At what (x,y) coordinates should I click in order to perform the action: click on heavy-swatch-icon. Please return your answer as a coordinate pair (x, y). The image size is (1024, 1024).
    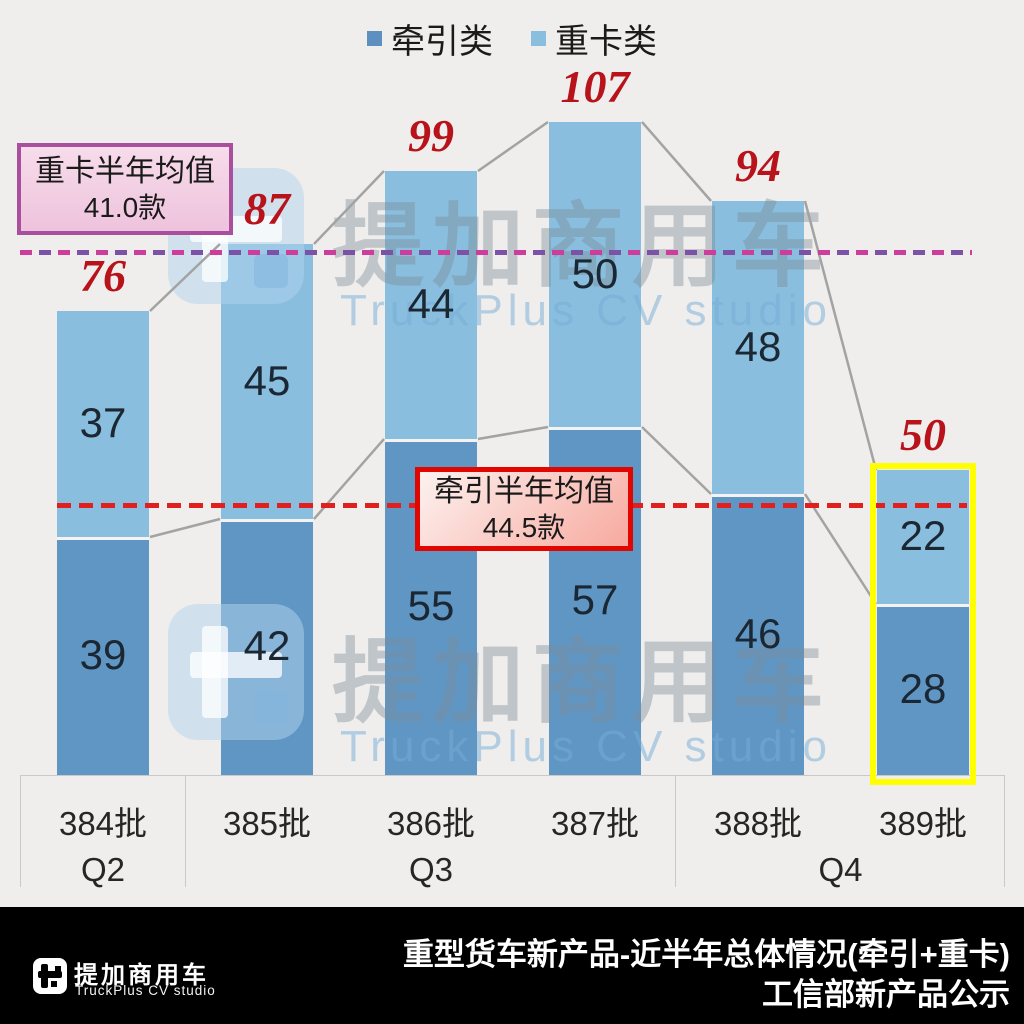
    Looking at the image, I should click on (538, 38).